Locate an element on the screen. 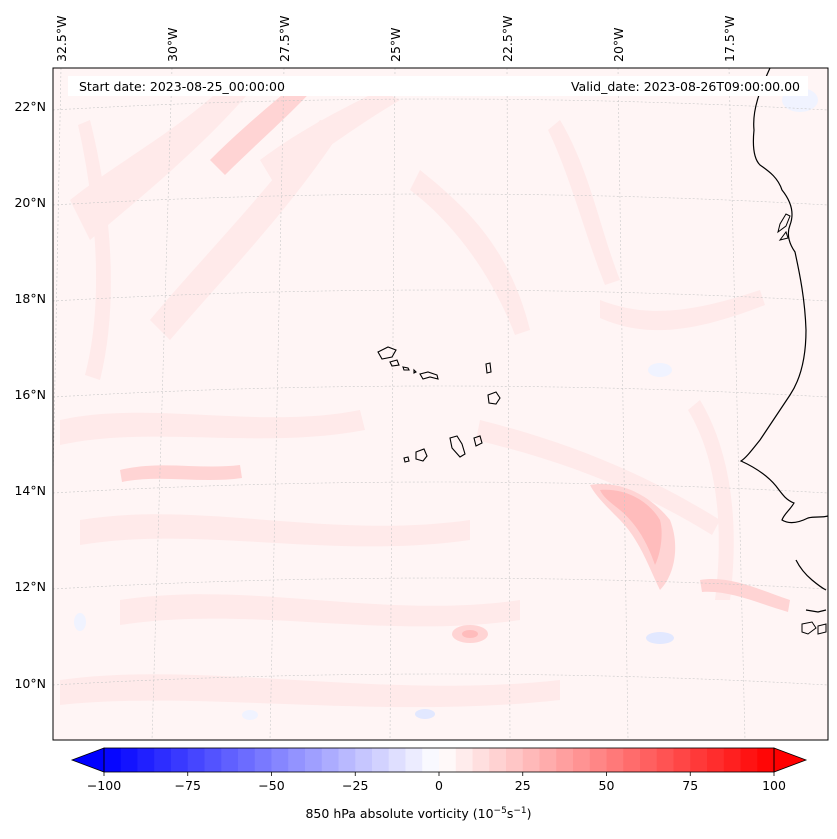 The height and width of the screenshot is (839, 837). lat-label-16n: 16°N is located at coordinates (30, 394).